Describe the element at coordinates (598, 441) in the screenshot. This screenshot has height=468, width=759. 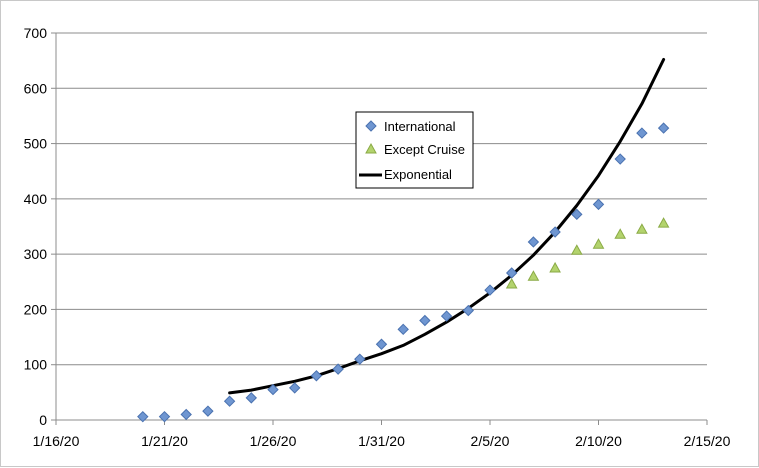
I see `x-tick-label: 2/10/20` at that location.